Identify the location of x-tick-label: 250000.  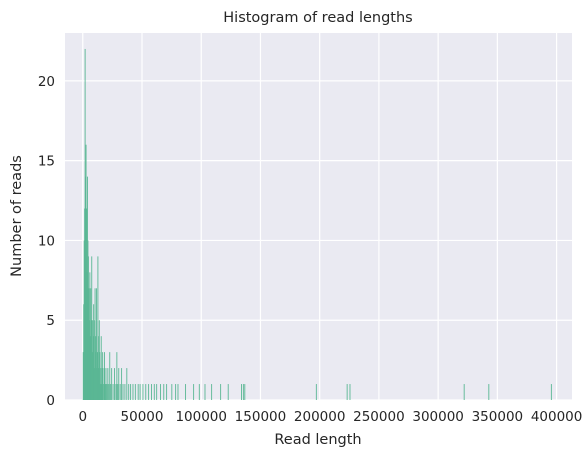
(379, 417).